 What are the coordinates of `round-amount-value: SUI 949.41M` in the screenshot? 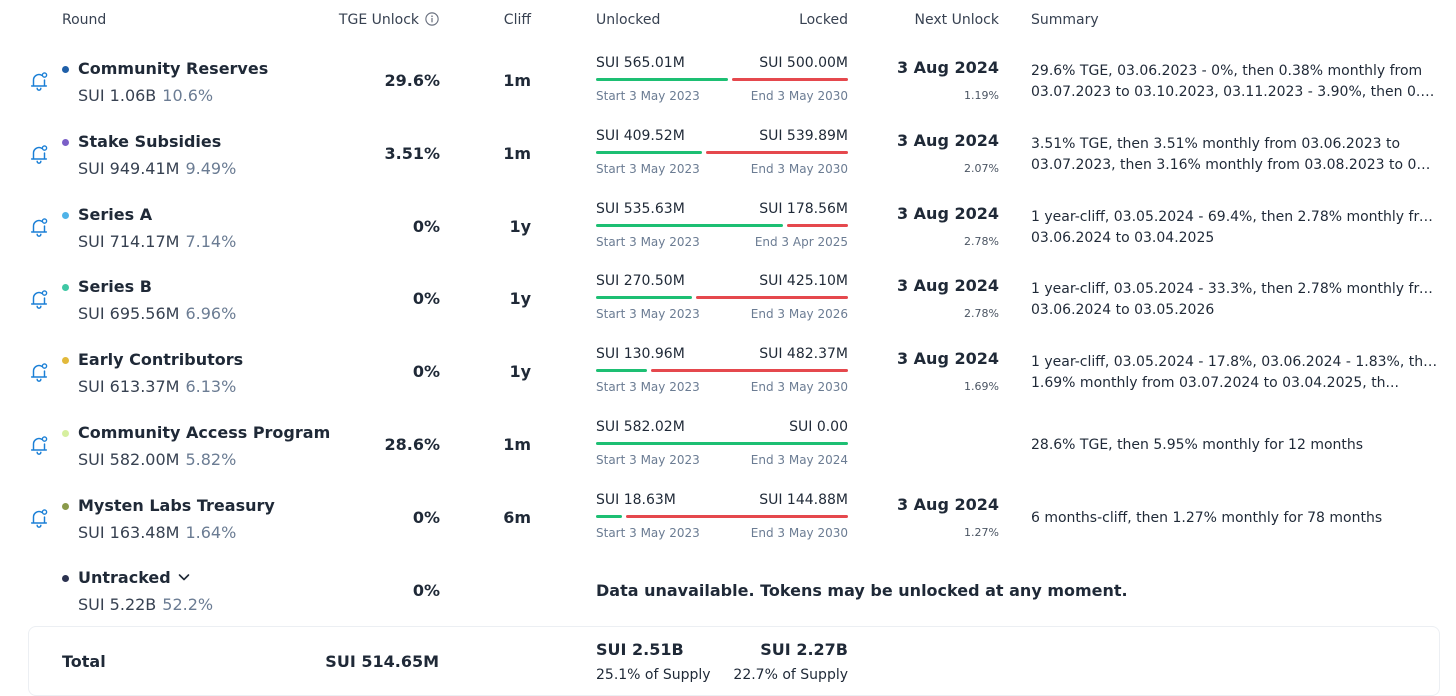 It's located at (129, 168).